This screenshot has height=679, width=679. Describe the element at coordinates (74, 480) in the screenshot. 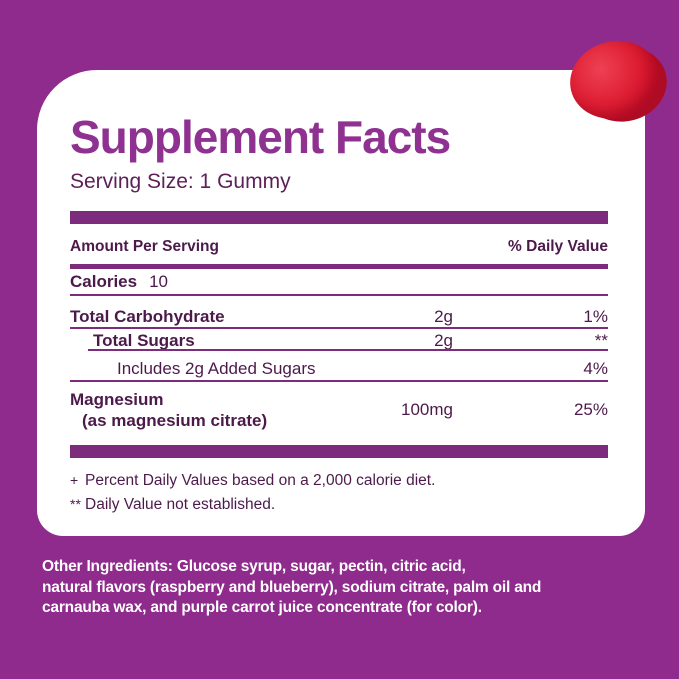

I see `plus-symbol: +` at that location.